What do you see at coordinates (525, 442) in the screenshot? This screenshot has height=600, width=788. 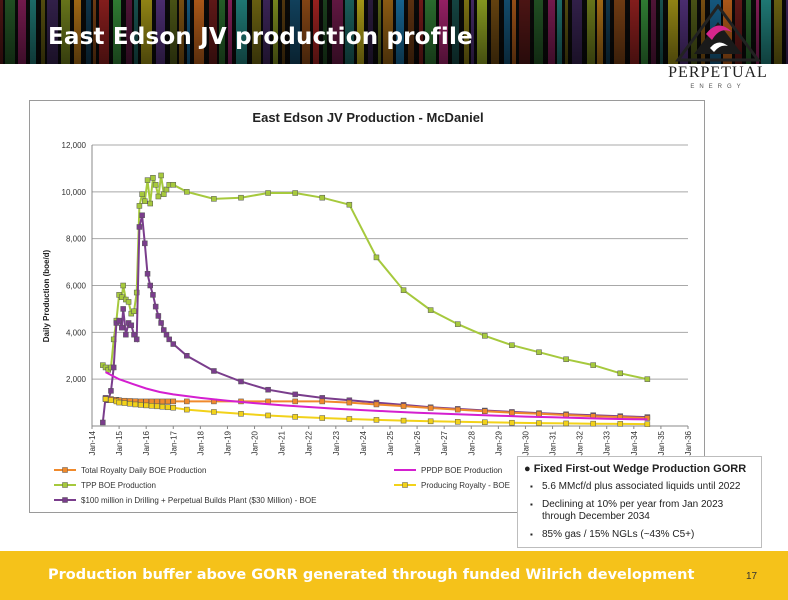 I see `x-tick-label: Jan-30` at bounding box center [525, 442].